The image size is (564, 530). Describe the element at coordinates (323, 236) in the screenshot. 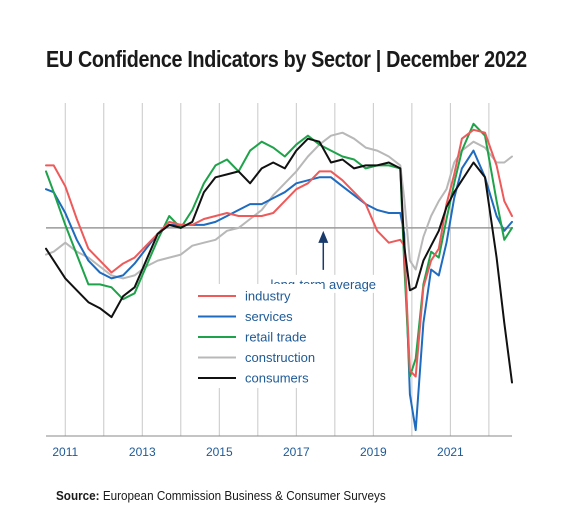

I see `annotation-arrow-head` at that location.